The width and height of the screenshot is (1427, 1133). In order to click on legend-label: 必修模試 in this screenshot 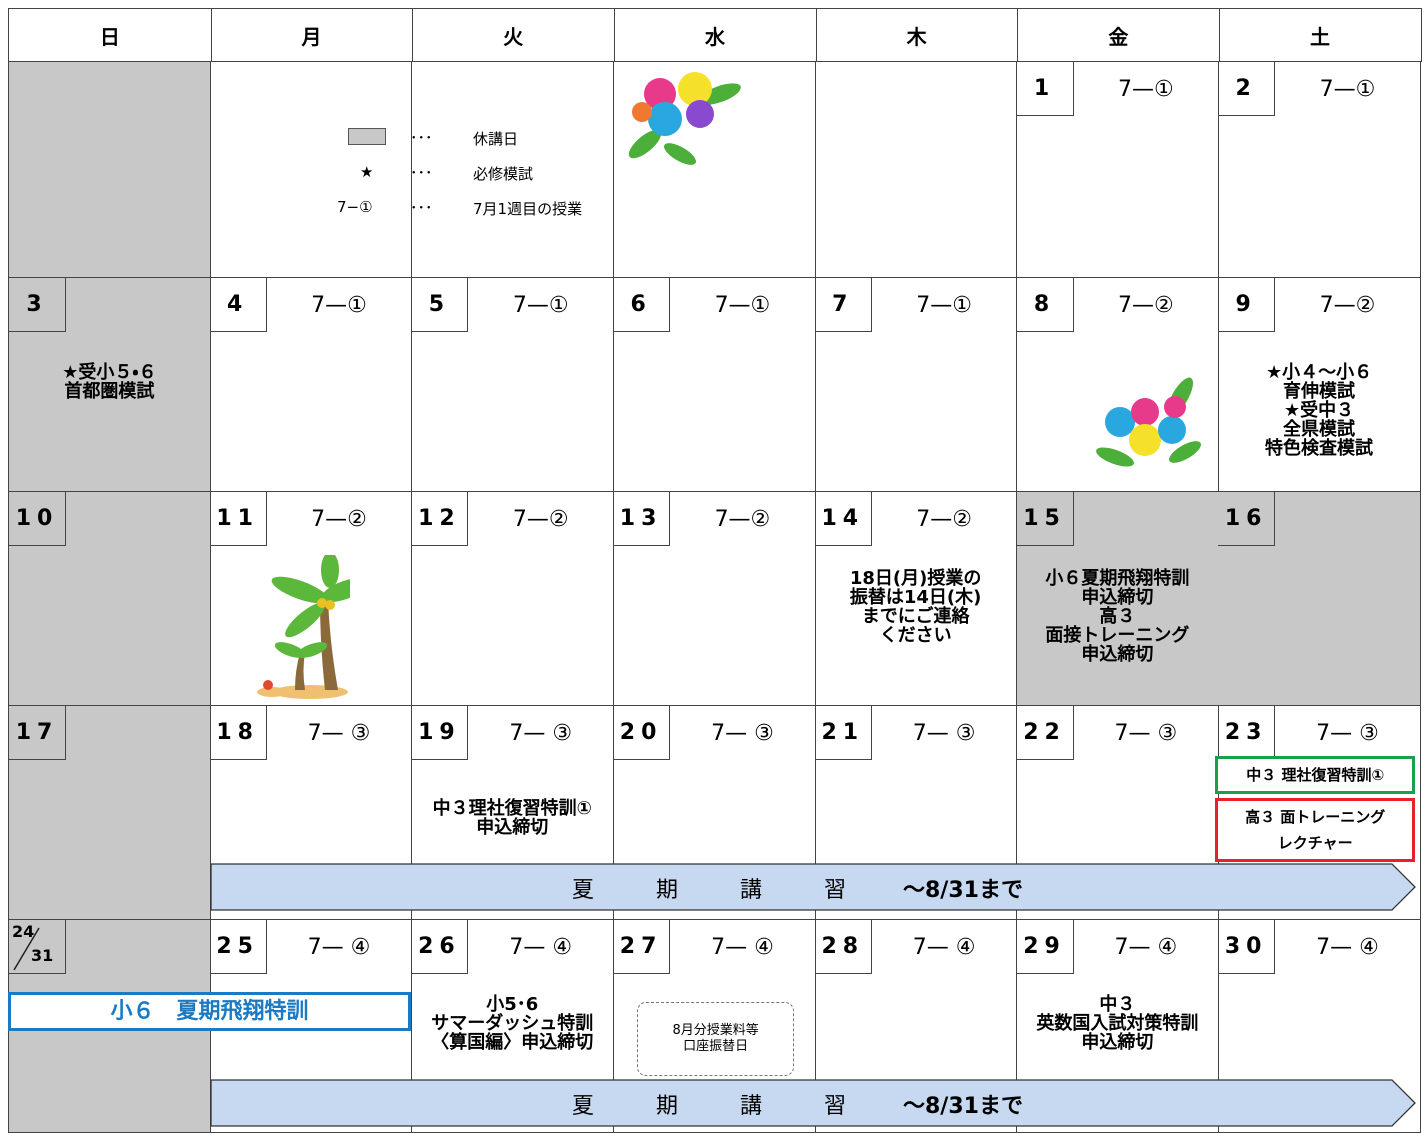, I will do `click(503, 174)`.